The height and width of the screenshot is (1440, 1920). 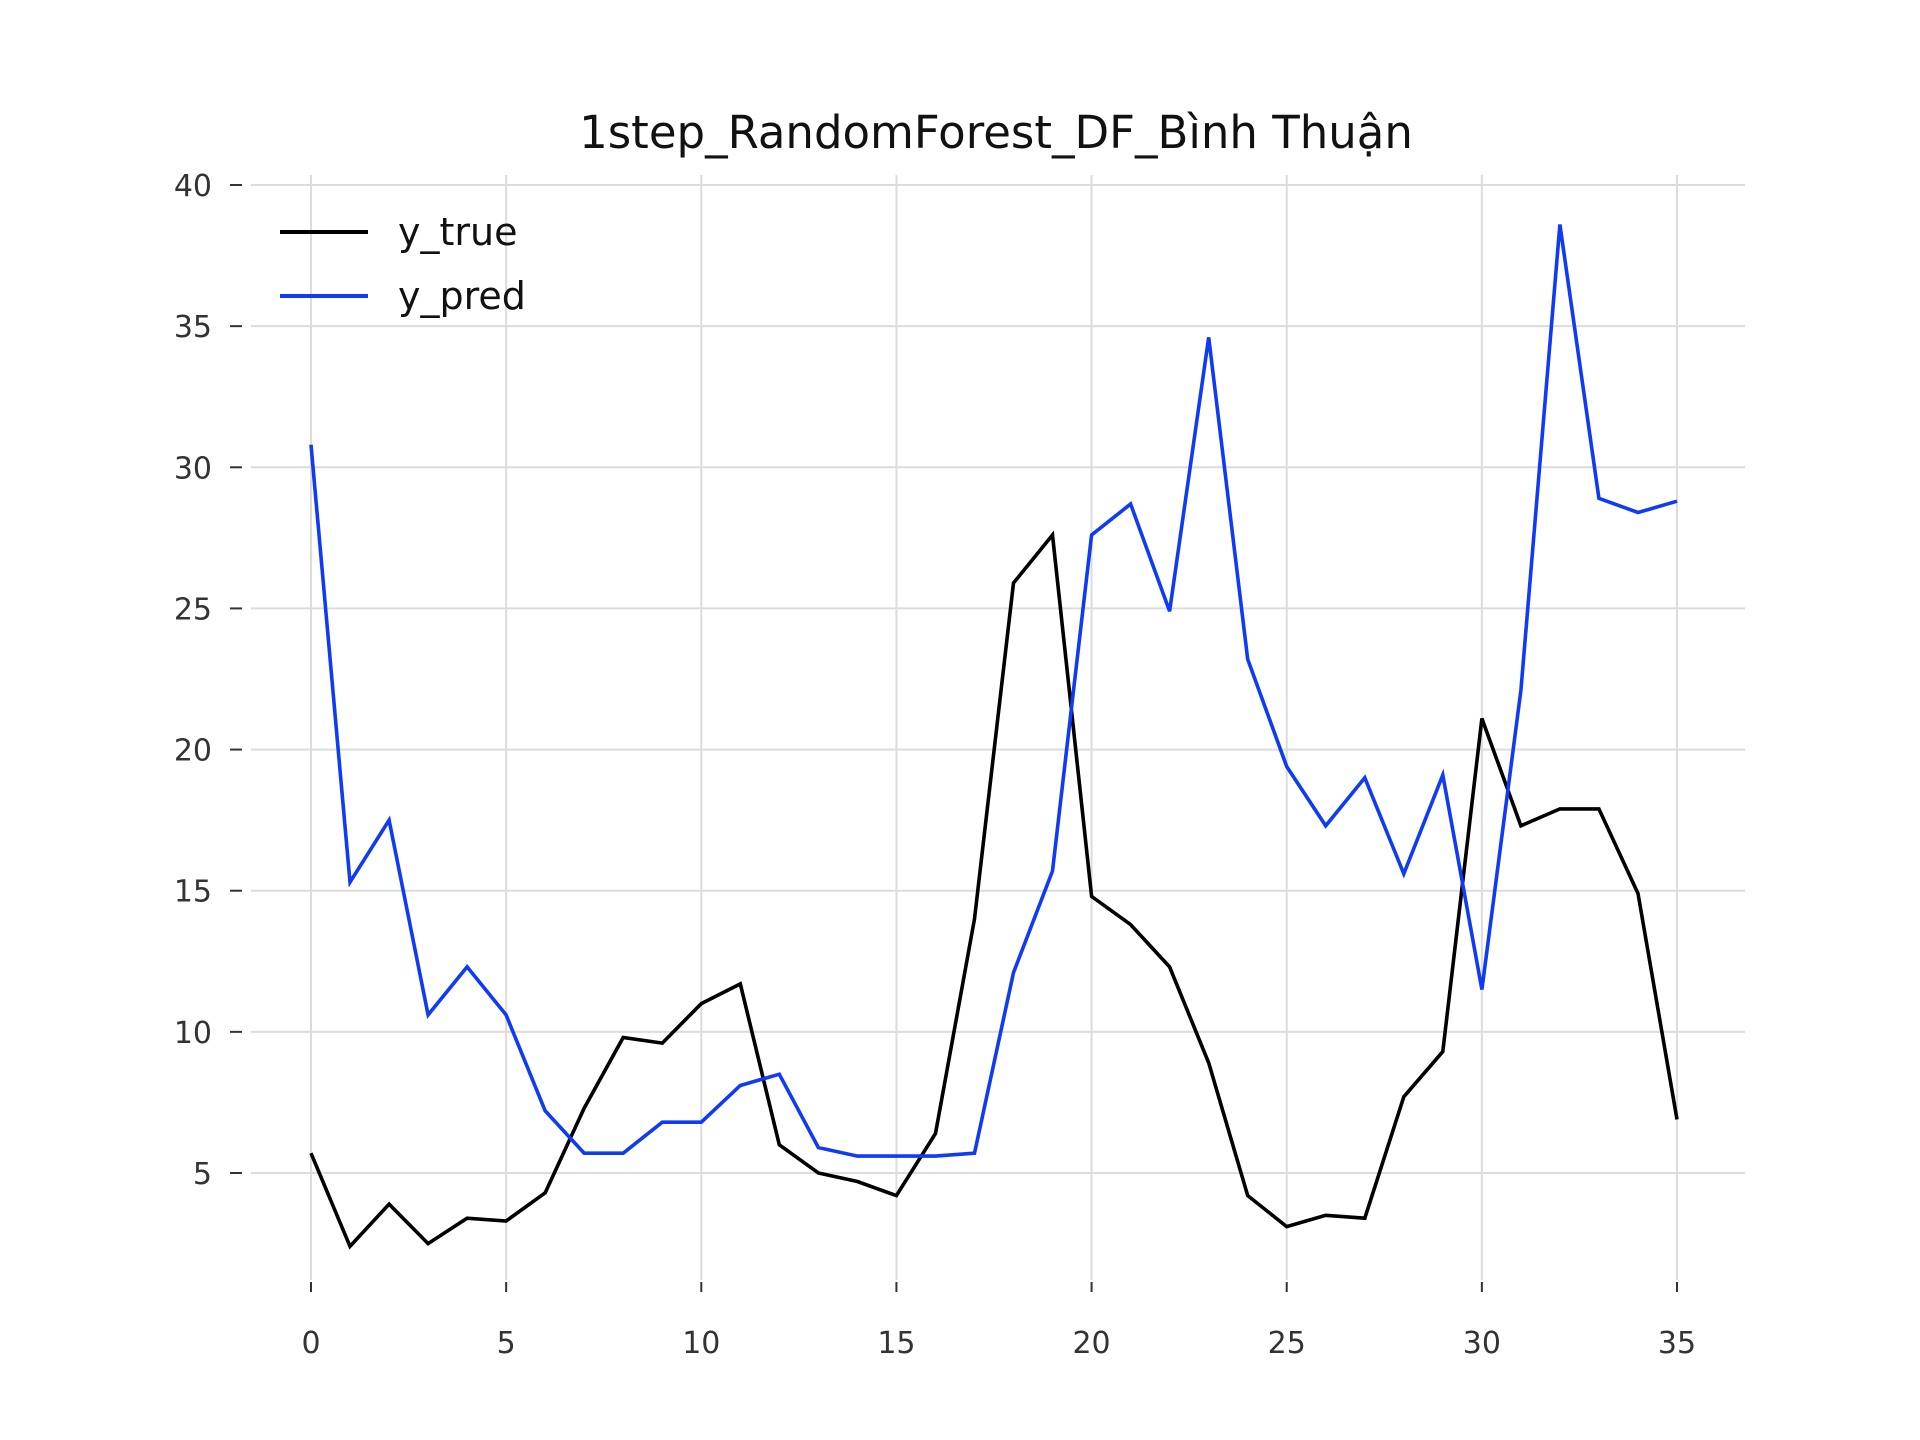 What do you see at coordinates (202, 1174) in the screenshot?
I see `y-tick-label: 5` at bounding box center [202, 1174].